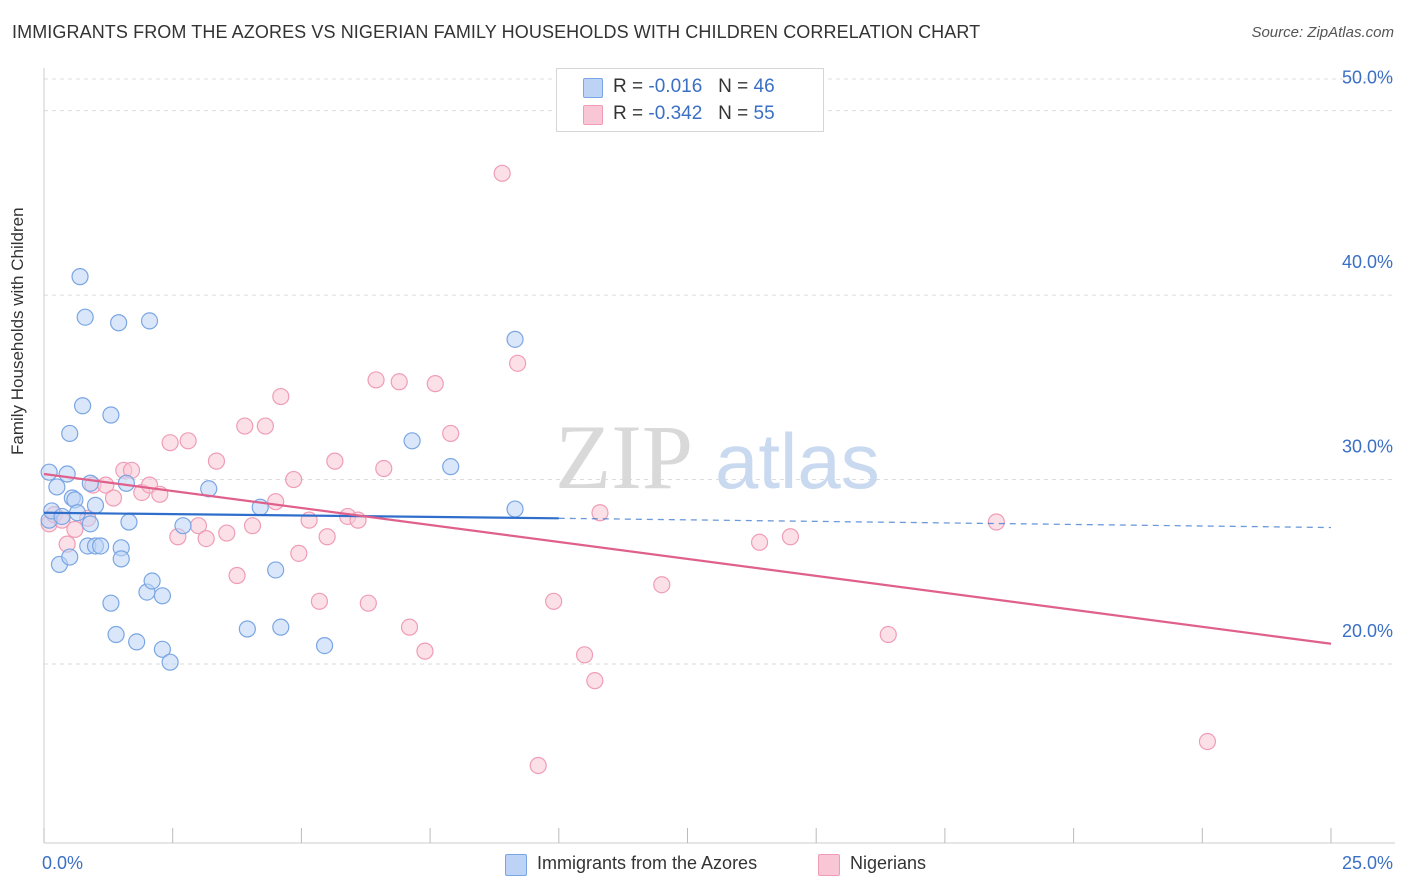 Image resolution: width=1406 pixels, height=892 pixels. I want to click on y-tick-label: 30.0%, so click(1367, 447).